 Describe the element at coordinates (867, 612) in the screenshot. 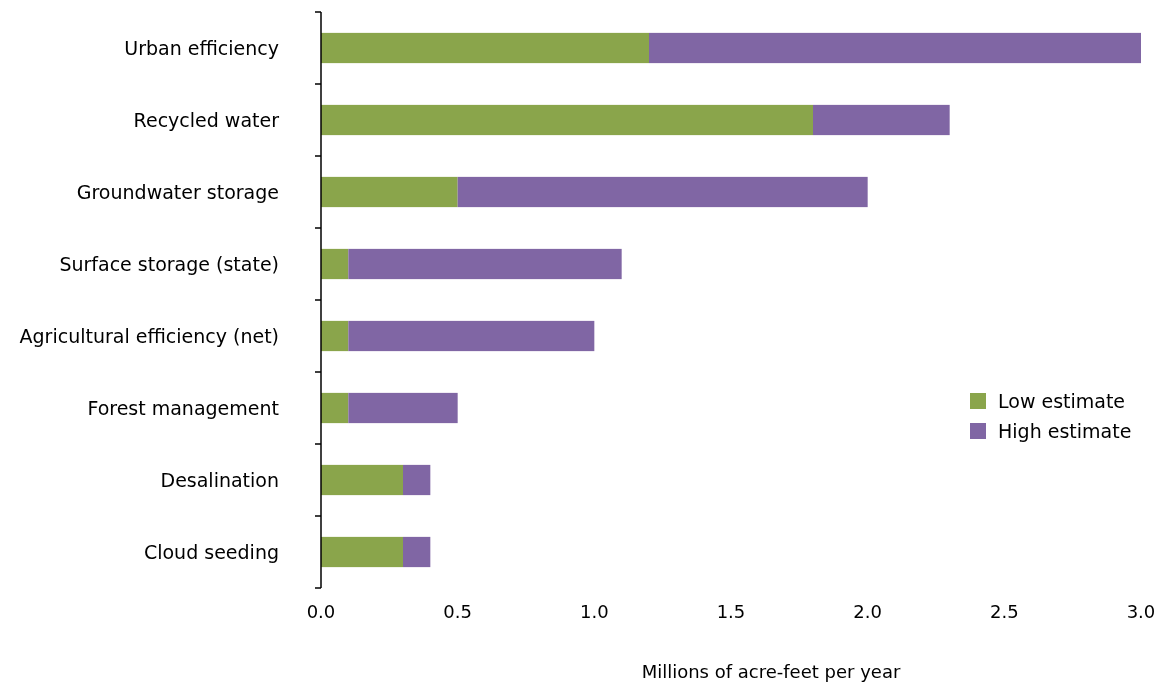

I see `x-tick-label: 2.0` at that location.